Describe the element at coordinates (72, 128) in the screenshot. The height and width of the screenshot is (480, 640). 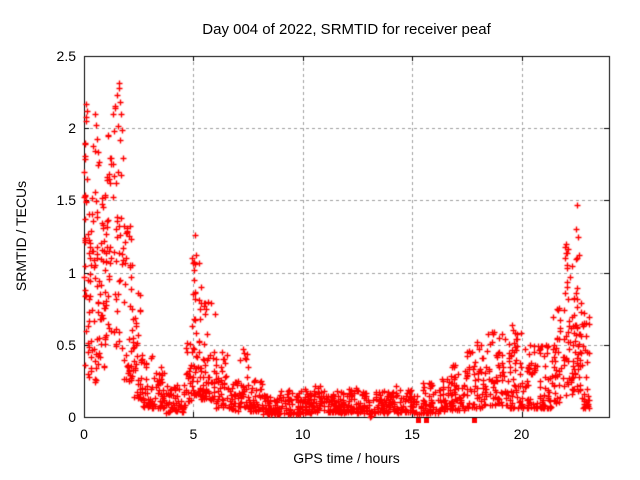
I see `y-tick-label: 2` at that location.